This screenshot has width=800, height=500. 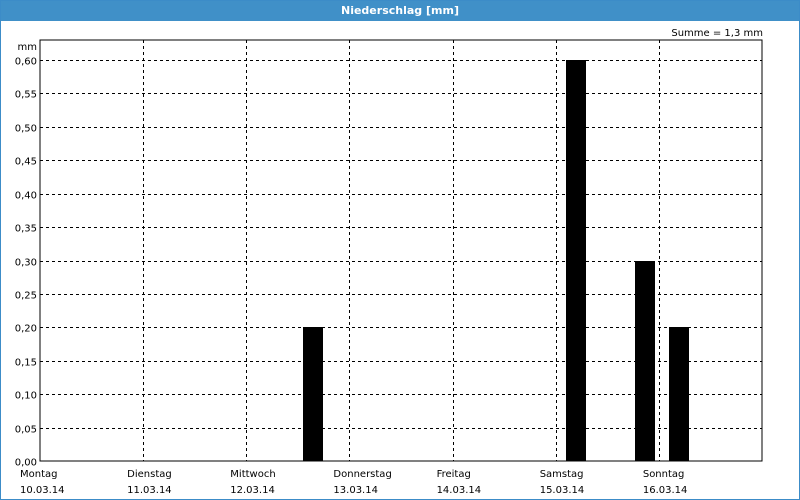 I want to click on y-tick-label: 0,15, so click(x=26, y=363).